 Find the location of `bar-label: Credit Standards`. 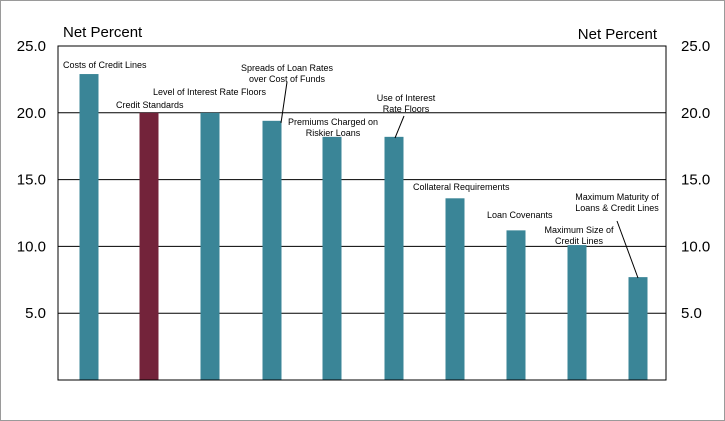

bar-label: Credit Standards is located at coordinates (150, 105).